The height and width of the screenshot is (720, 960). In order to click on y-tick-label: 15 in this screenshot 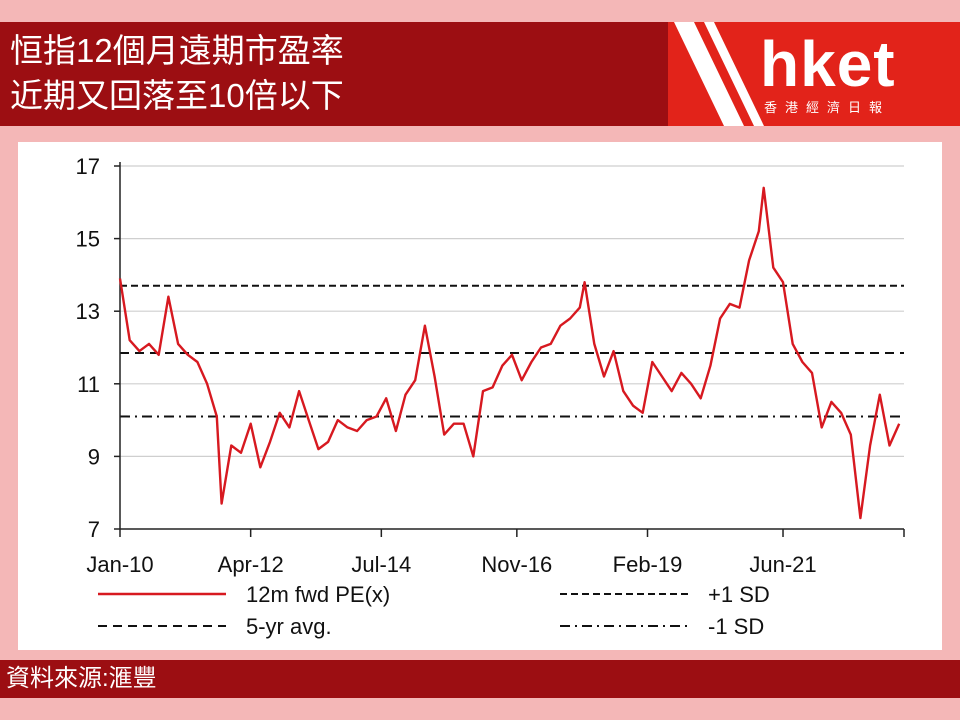, I will do `click(88, 239)`.